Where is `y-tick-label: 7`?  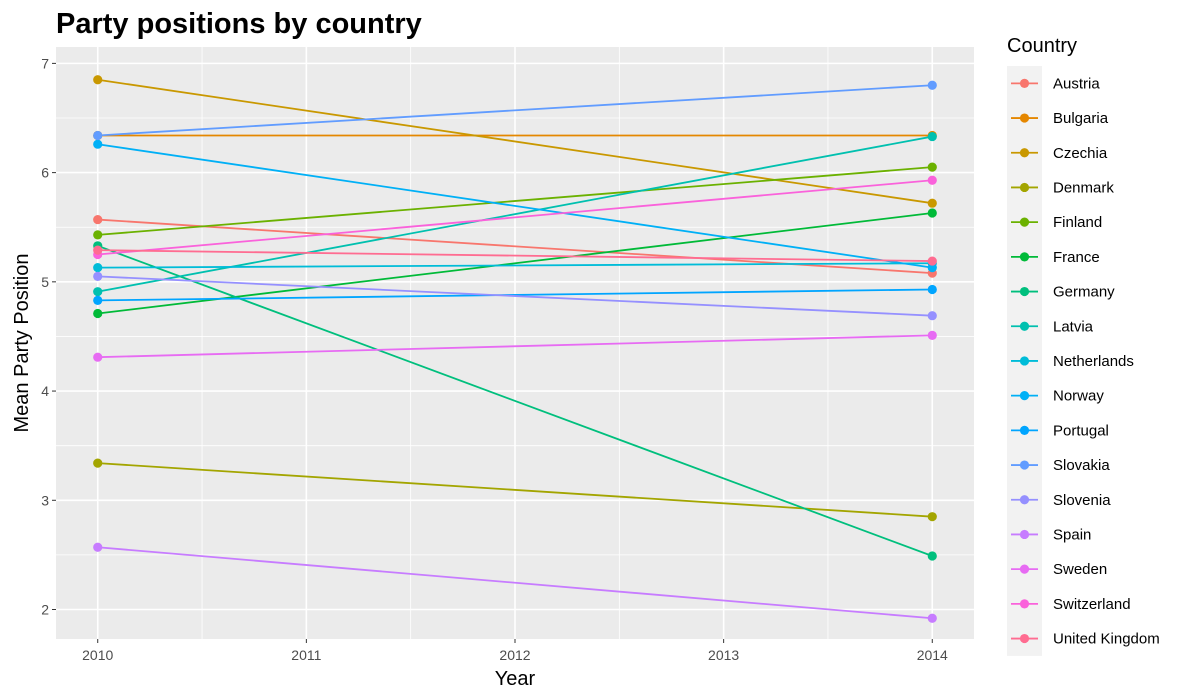 y-tick-label: 7 is located at coordinates (45, 63).